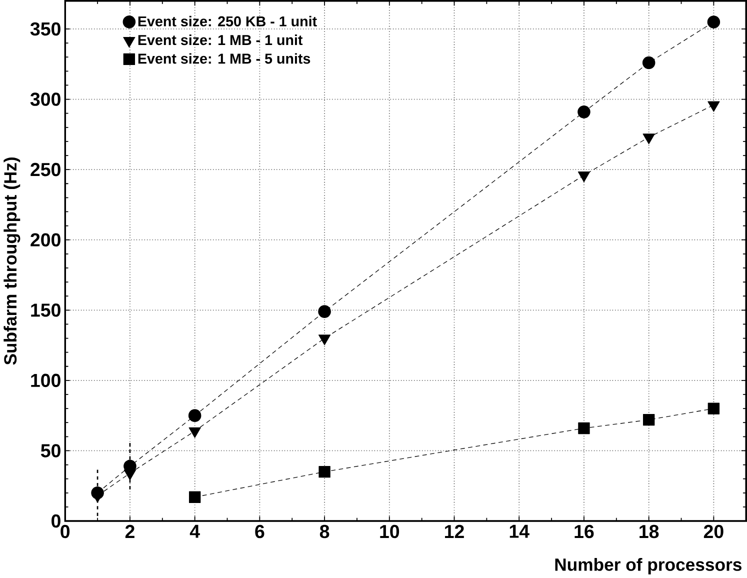  Describe the element at coordinates (195, 531) in the screenshot. I see `x-tick-label: 4` at that location.